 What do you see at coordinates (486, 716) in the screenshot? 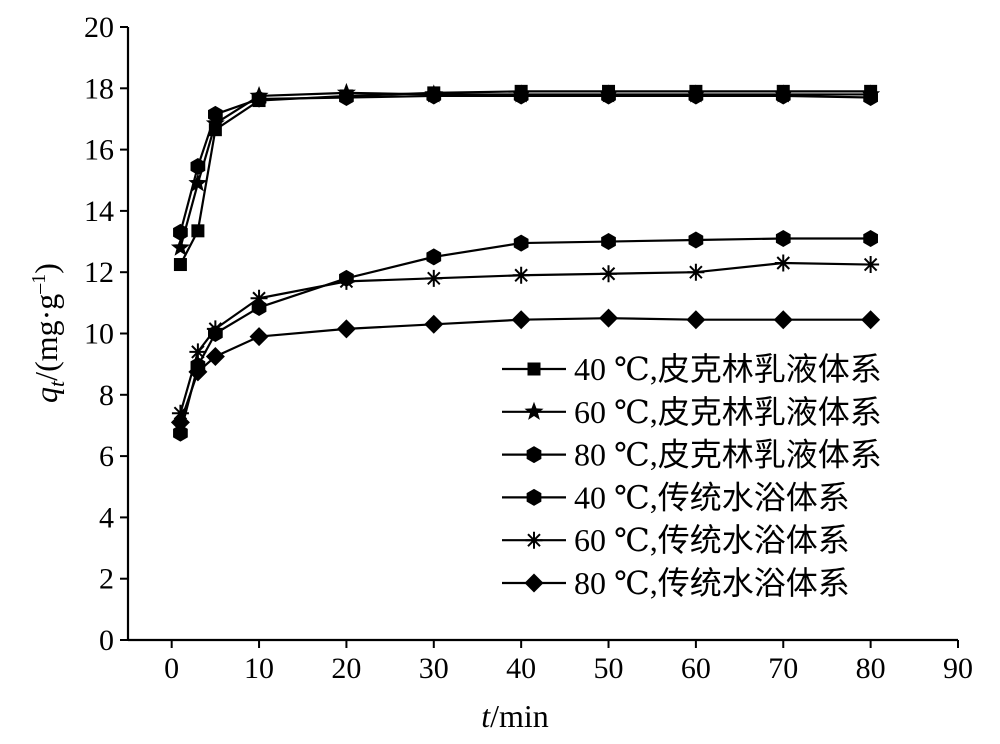
I see `x-axis-label-var: t` at bounding box center [486, 716].